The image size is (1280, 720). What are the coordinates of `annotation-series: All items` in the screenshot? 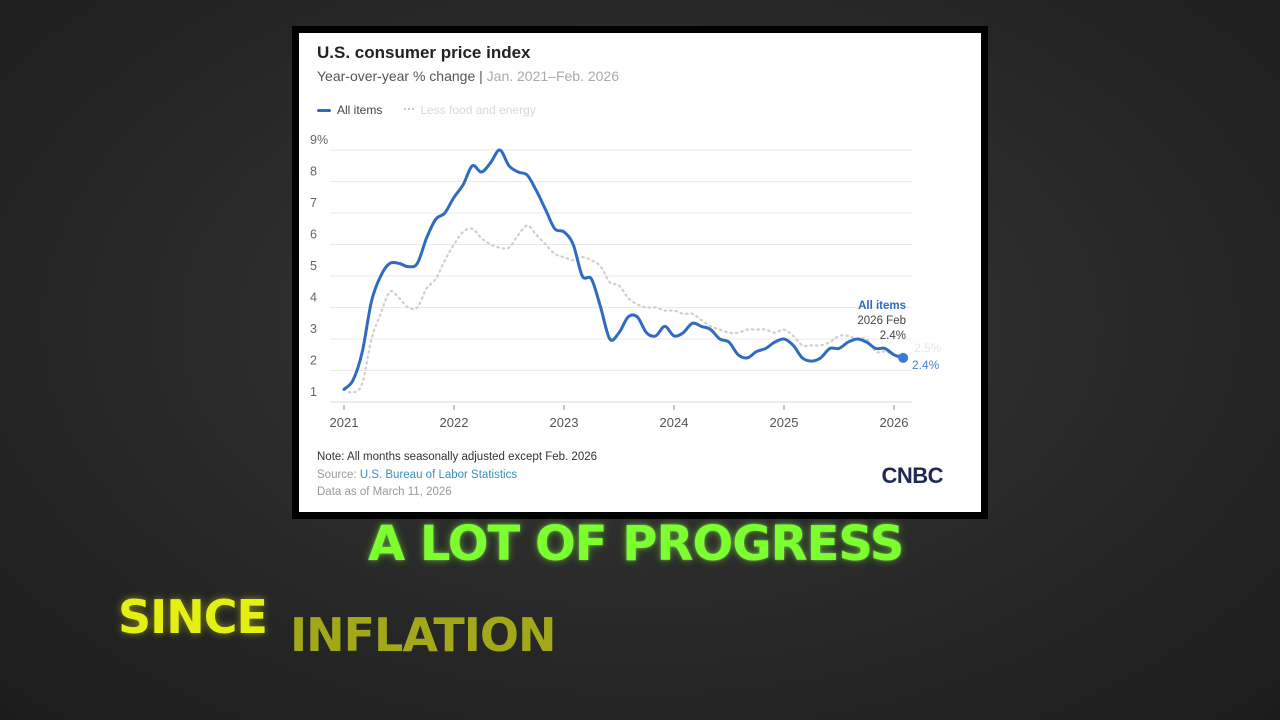 It's located at (882, 306).